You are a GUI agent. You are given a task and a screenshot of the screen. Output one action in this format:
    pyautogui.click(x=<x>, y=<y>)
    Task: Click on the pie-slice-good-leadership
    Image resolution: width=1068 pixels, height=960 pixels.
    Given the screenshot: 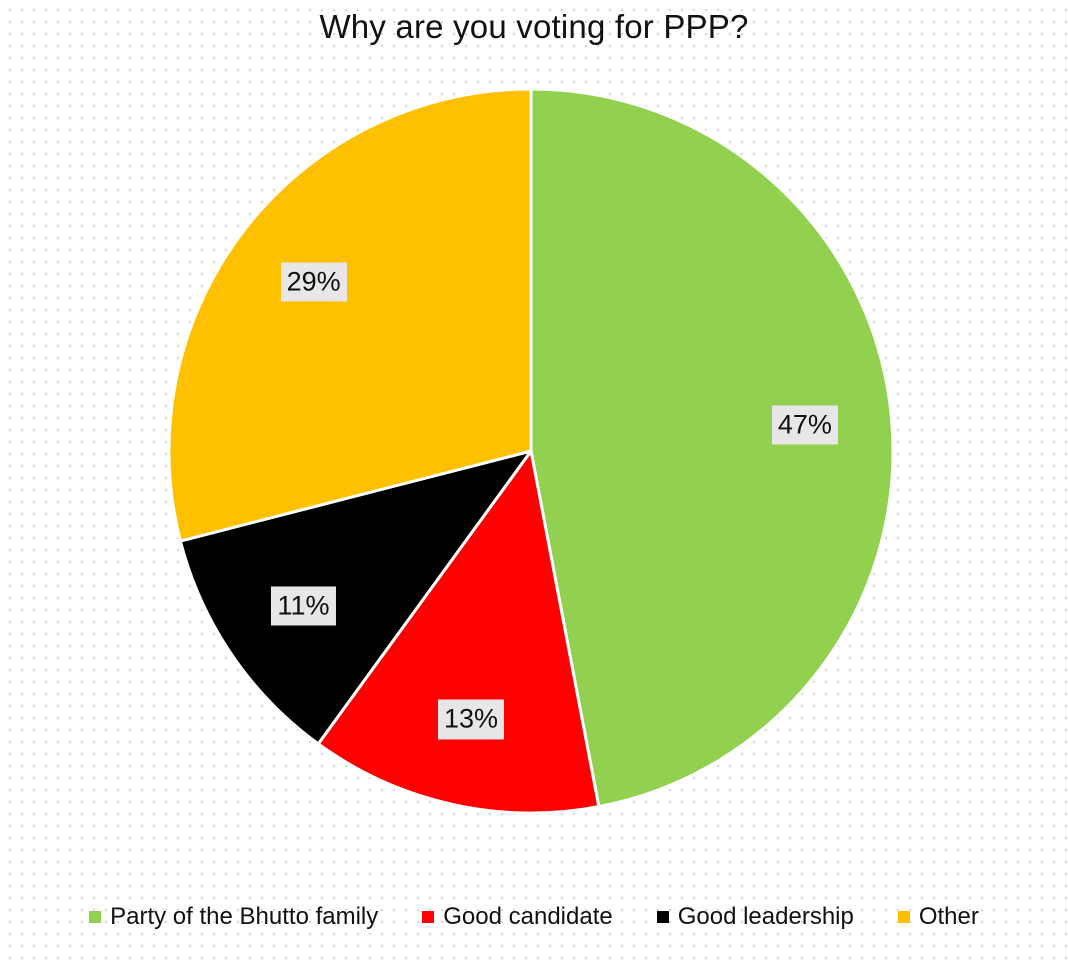 What is the action you would take?
    pyautogui.click(x=355, y=597)
    